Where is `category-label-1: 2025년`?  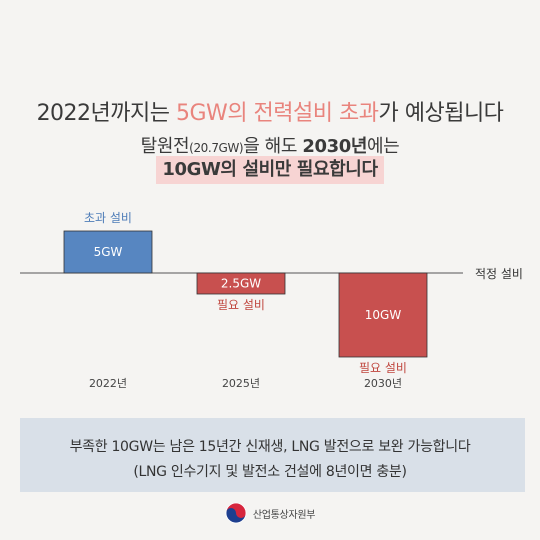 category-label-1: 2025년 is located at coordinates (241, 383).